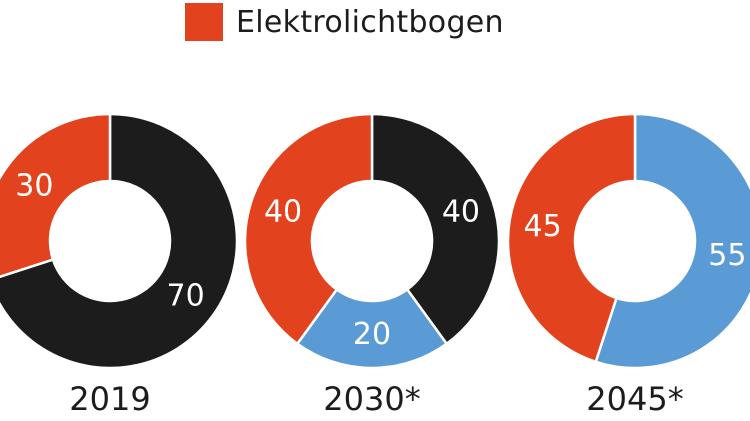 This screenshot has width=750, height=421. What do you see at coordinates (543, 226) in the screenshot?
I see `segment-value-label: 45` at bounding box center [543, 226].